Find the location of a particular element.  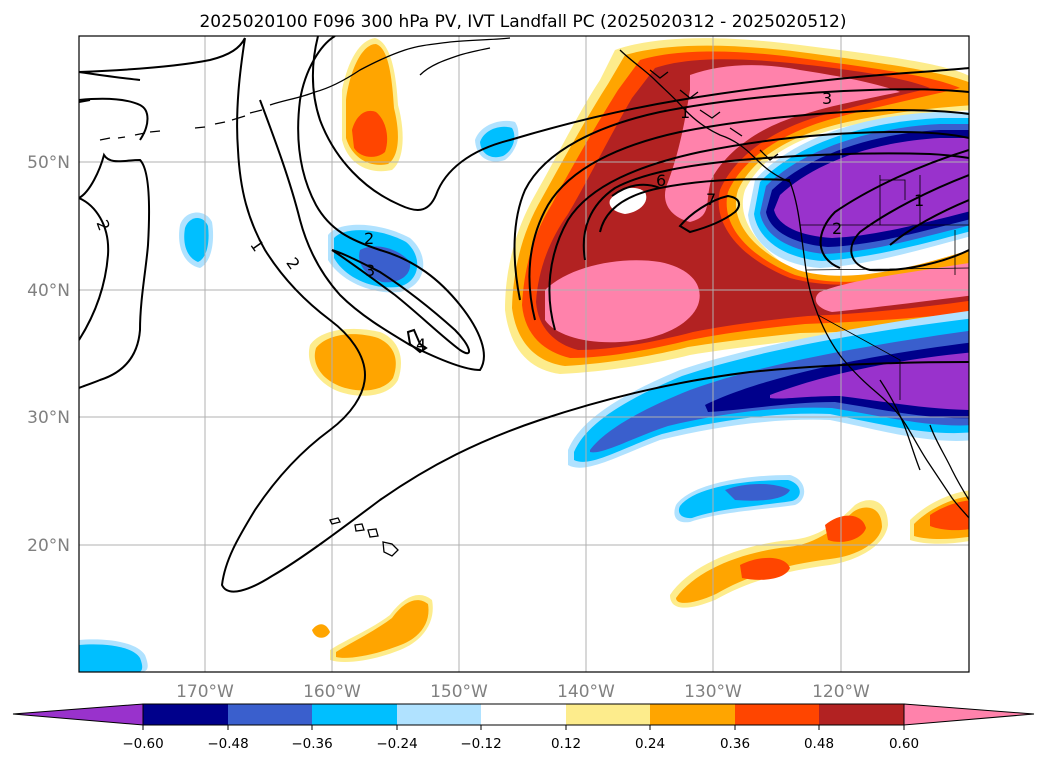

coastline-bc-panhandle is located at coordinates (705, 116).